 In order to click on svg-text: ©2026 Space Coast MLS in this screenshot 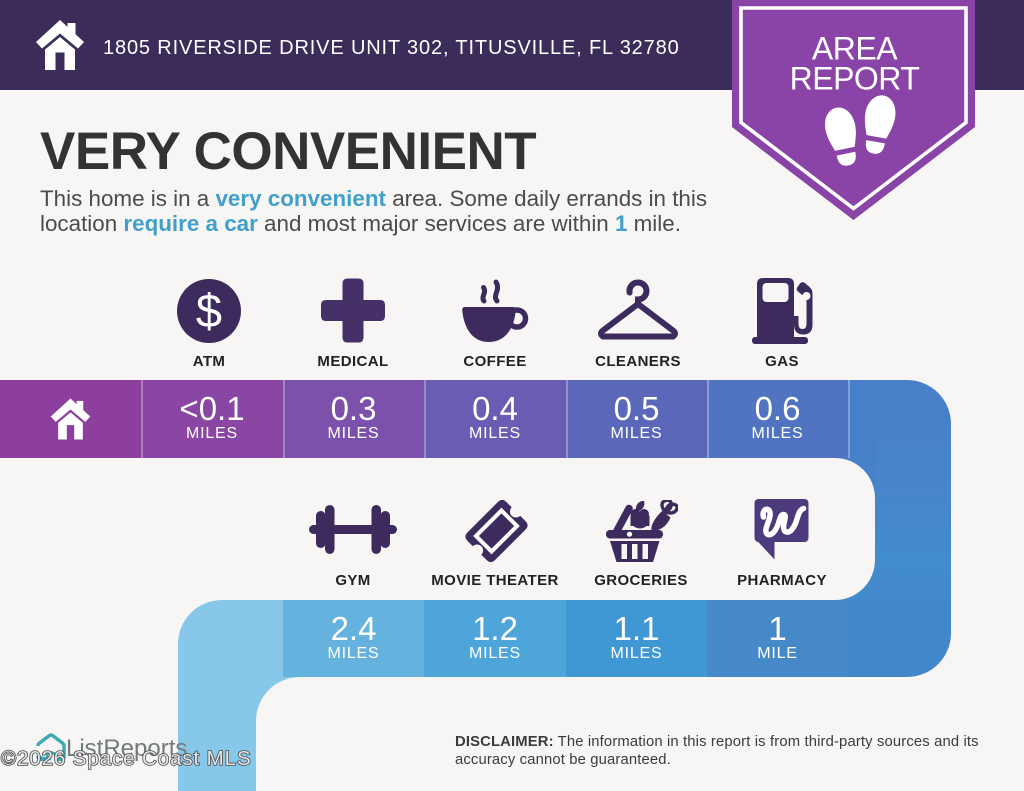, I will do `click(126, 758)`.